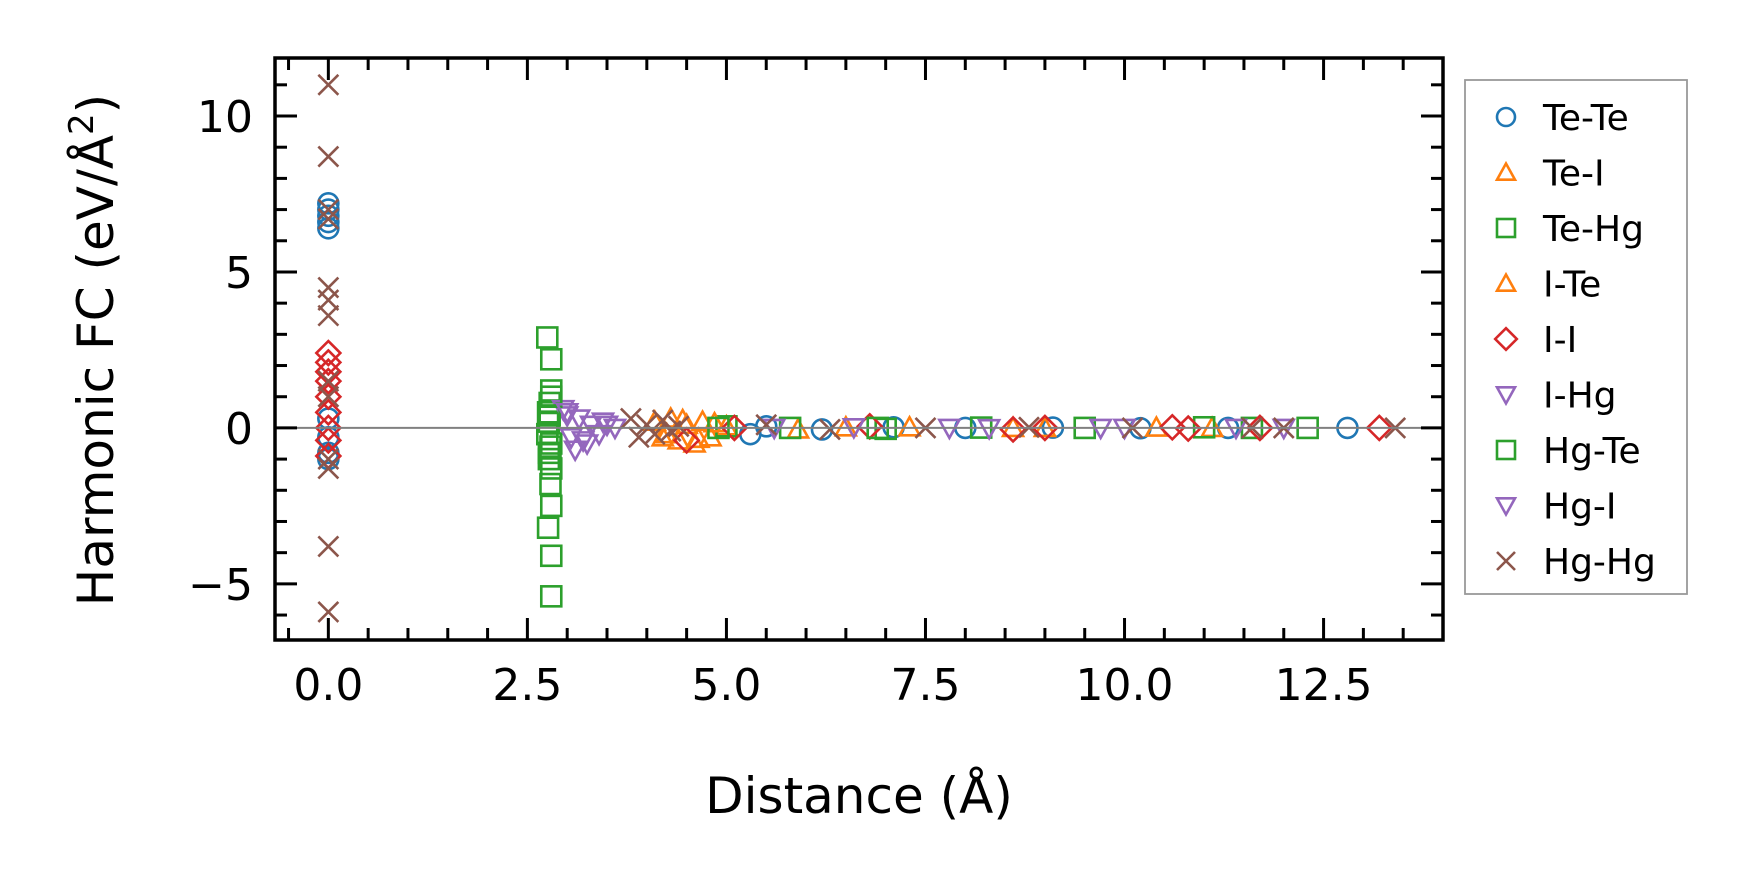  Describe the element at coordinates (1560, 340) in the screenshot. I see `legend-label: I-I` at that location.